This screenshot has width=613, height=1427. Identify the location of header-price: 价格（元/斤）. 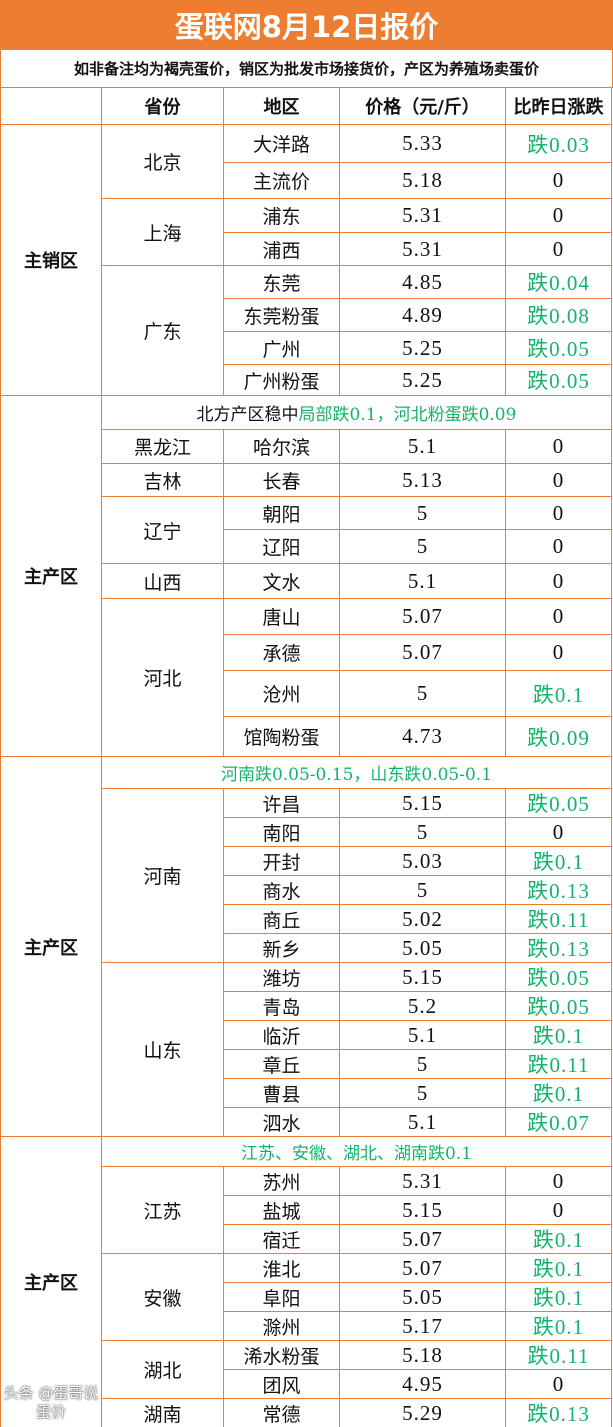
(423, 106).